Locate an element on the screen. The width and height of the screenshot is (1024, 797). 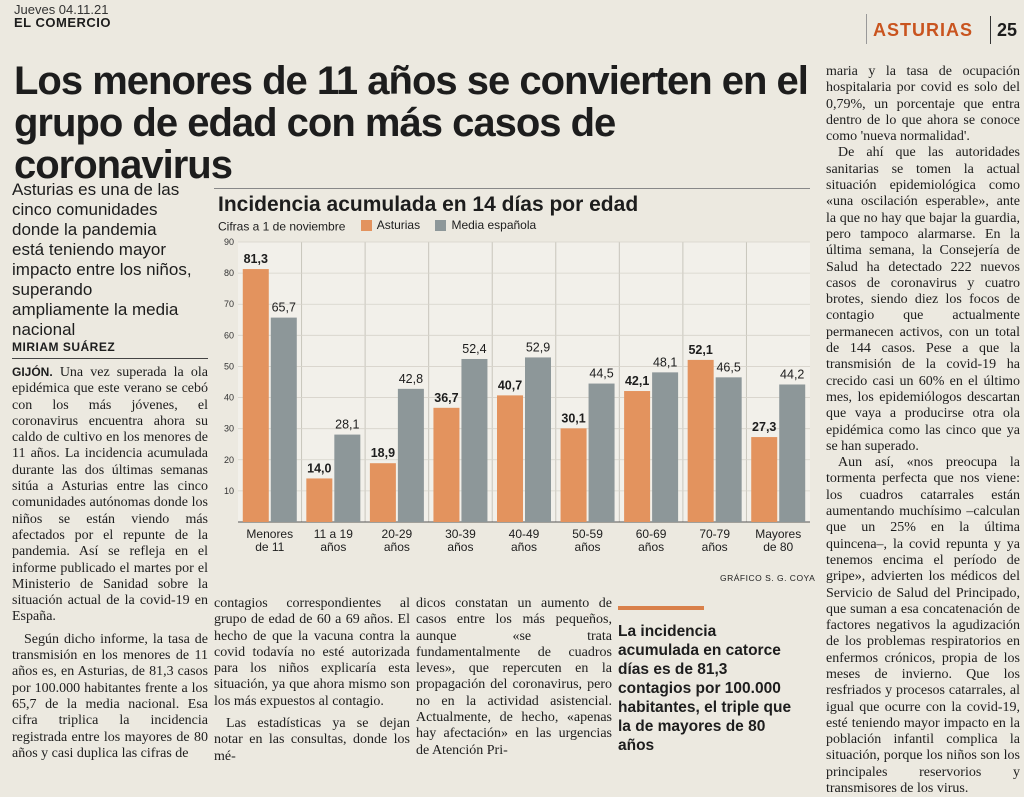
bar-value-label: 14,0 is located at coordinates (319, 468).